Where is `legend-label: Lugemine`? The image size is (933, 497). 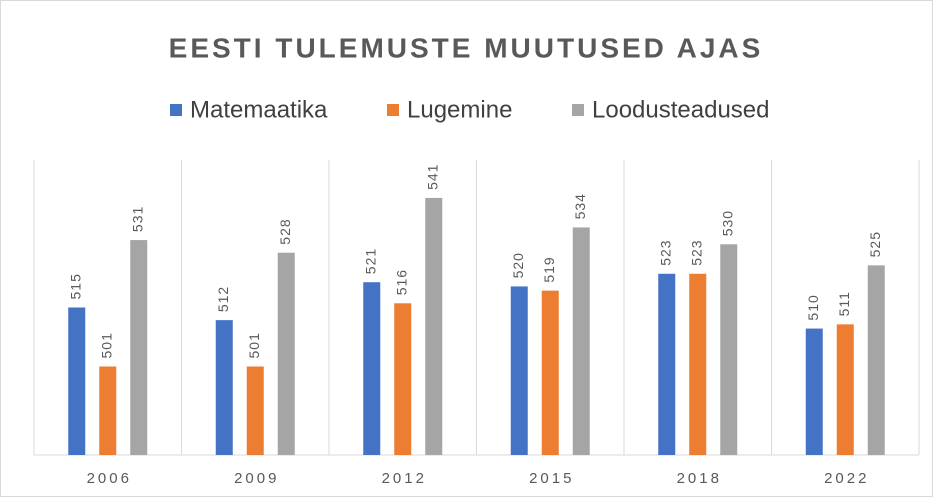
legend-label: Lugemine is located at coordinates (459, 109).